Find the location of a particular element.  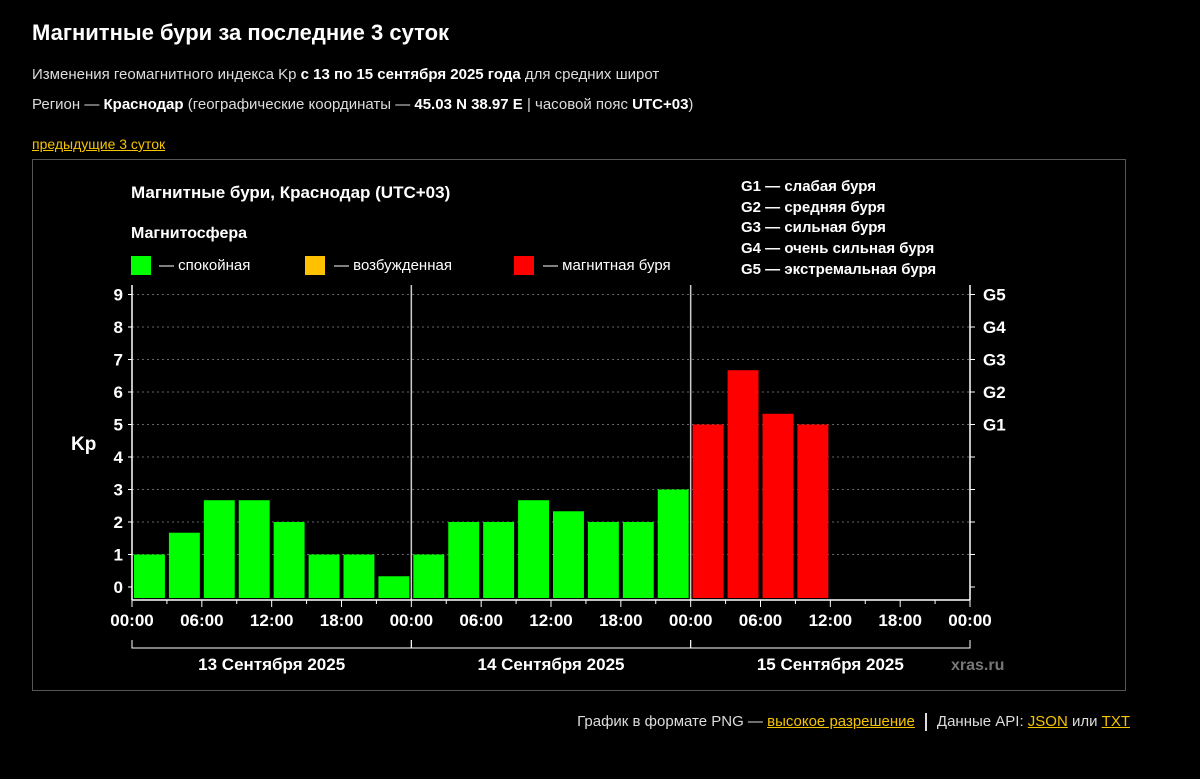

g-tick-label: G5 is located at coordinates (994, 295).